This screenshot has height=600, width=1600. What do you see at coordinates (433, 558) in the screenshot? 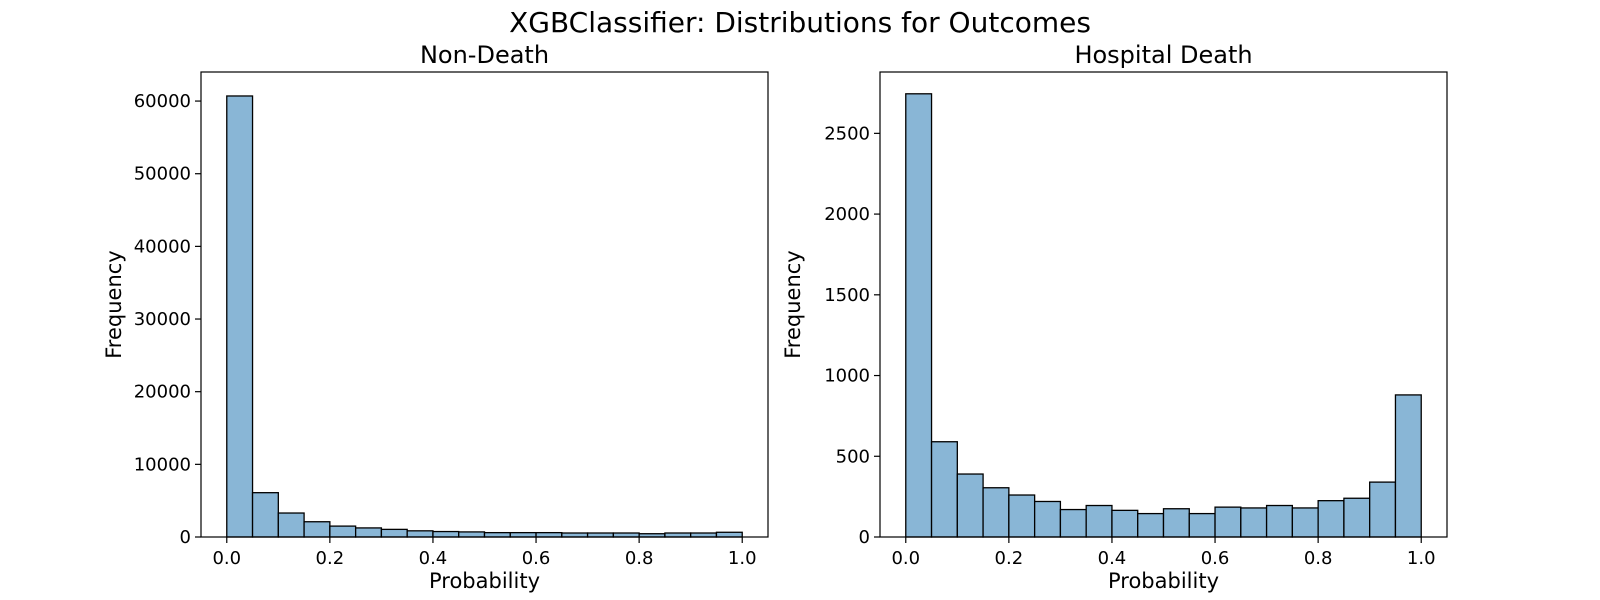
I see `non-death-x-tick-label: 0.4` at bounding box center [433, 558].